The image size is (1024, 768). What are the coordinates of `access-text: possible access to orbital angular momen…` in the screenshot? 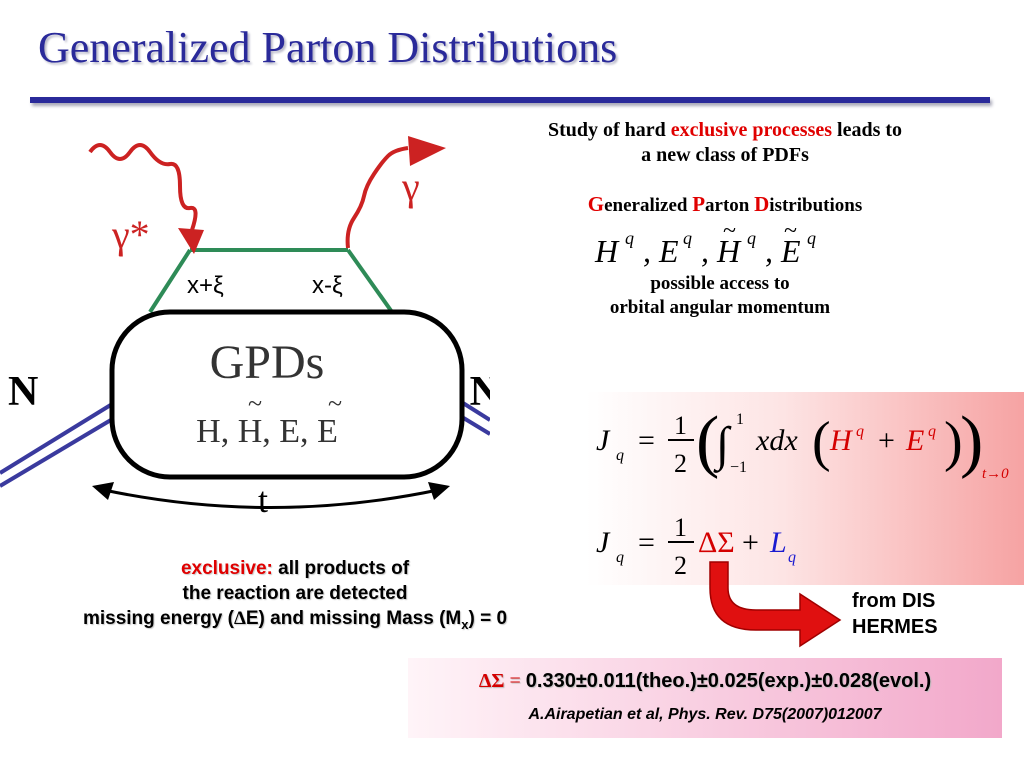 It's located at (720, 295).